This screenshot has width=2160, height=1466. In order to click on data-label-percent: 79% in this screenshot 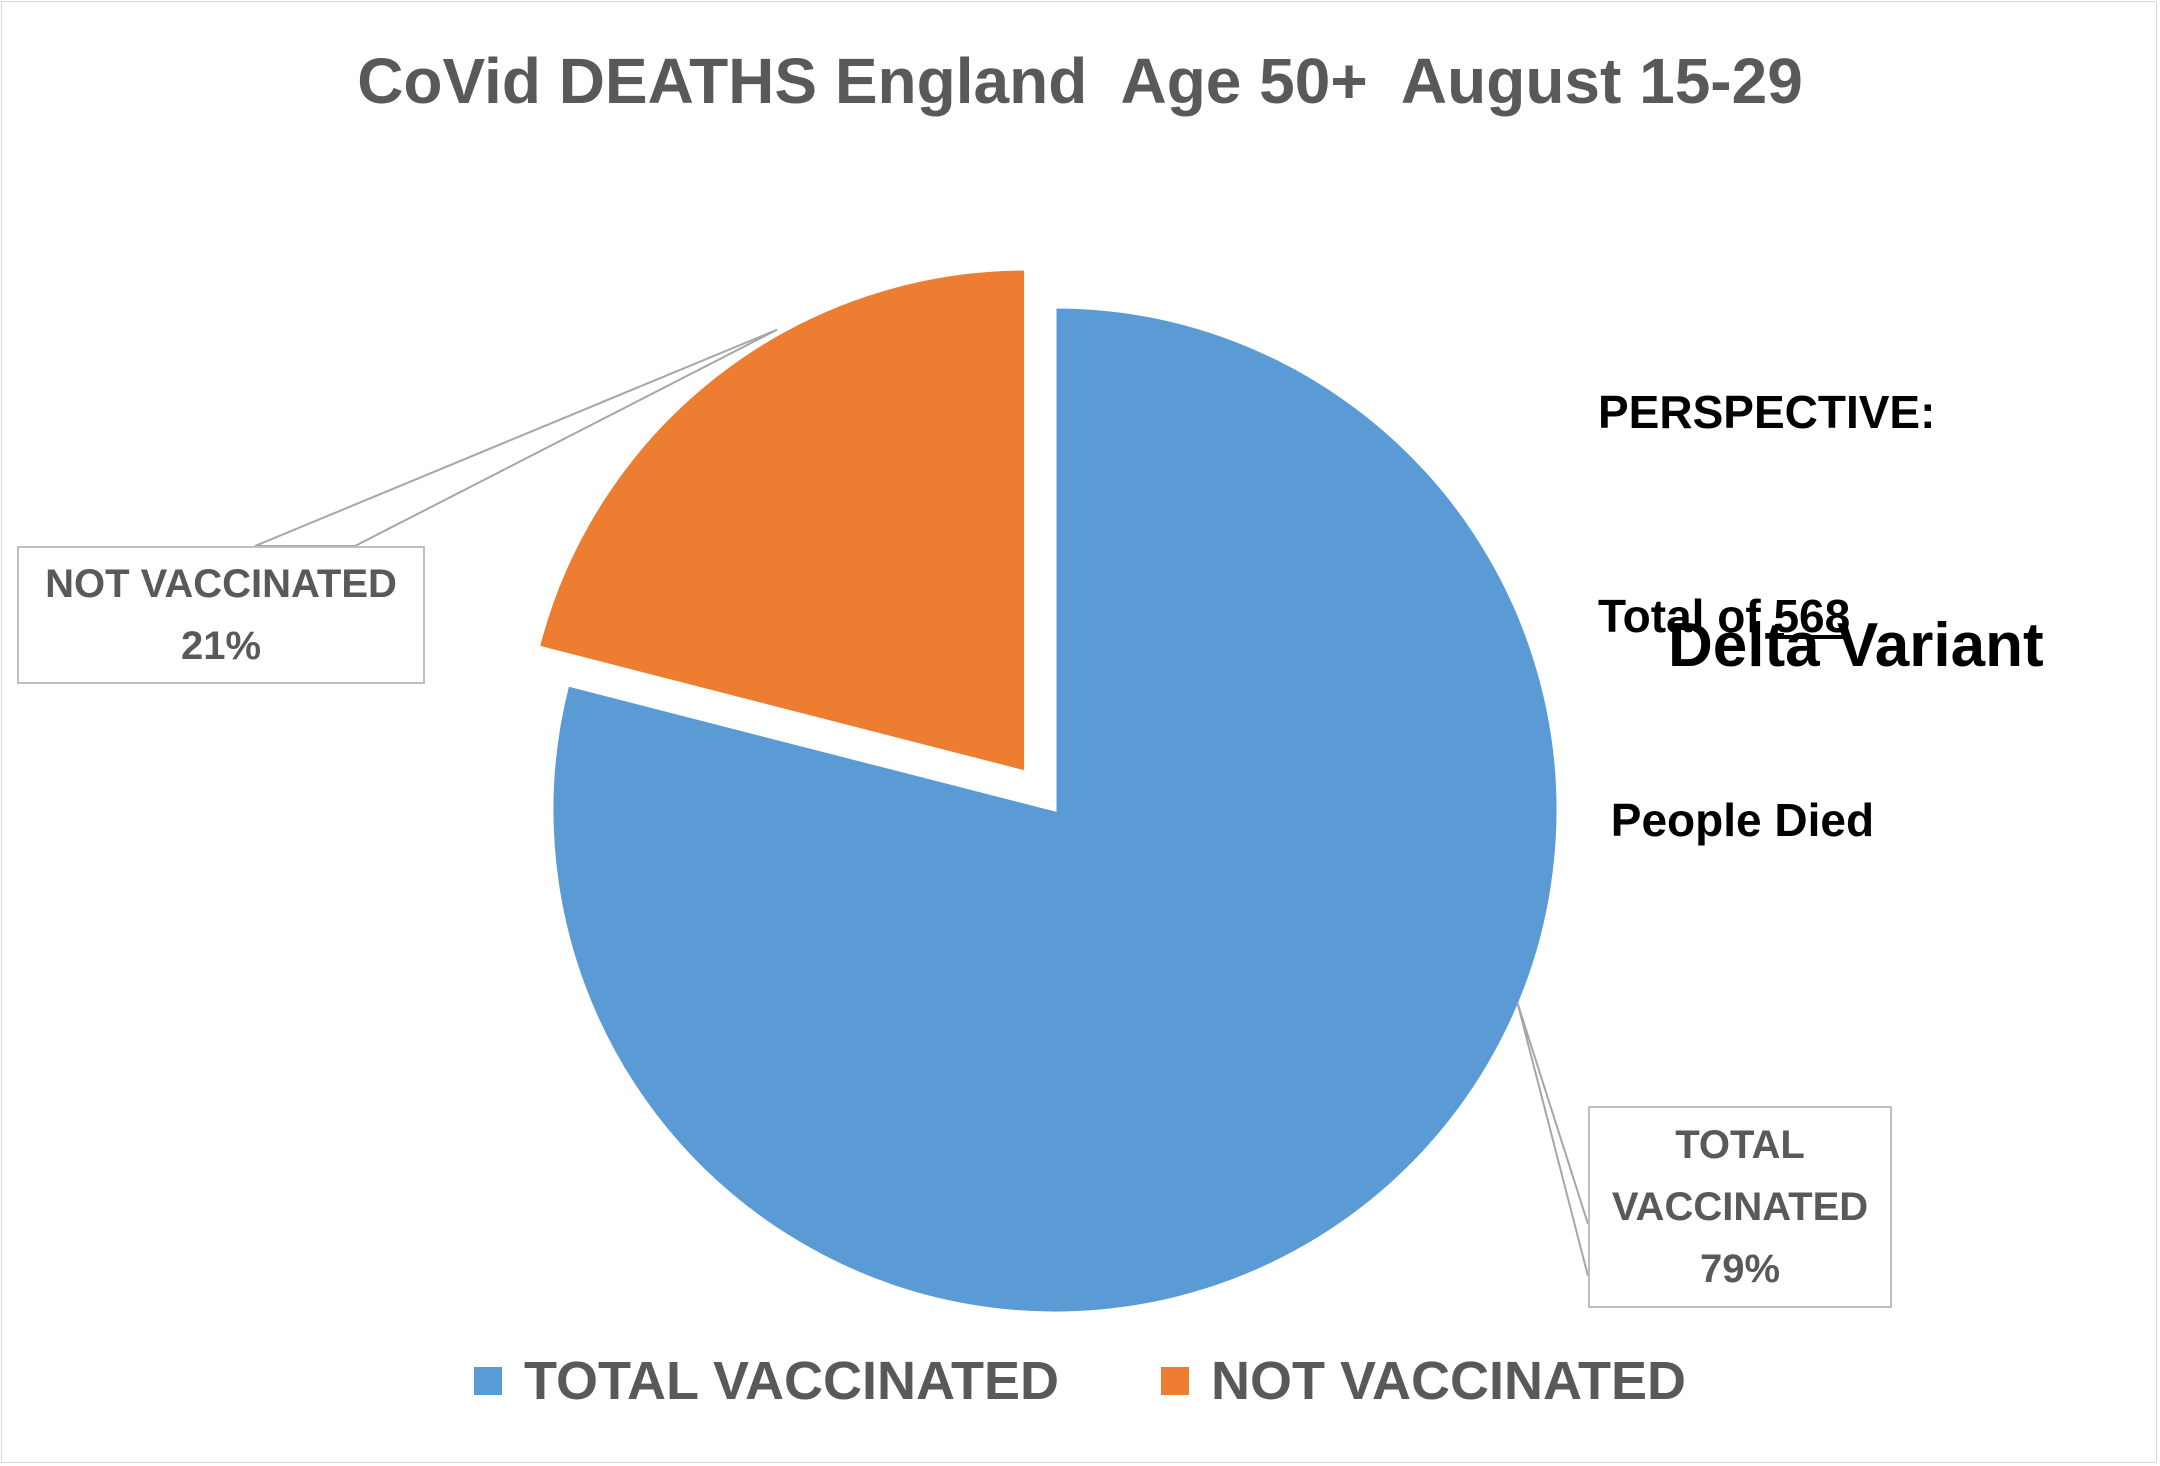, I will do `click(1740, 1269)`.